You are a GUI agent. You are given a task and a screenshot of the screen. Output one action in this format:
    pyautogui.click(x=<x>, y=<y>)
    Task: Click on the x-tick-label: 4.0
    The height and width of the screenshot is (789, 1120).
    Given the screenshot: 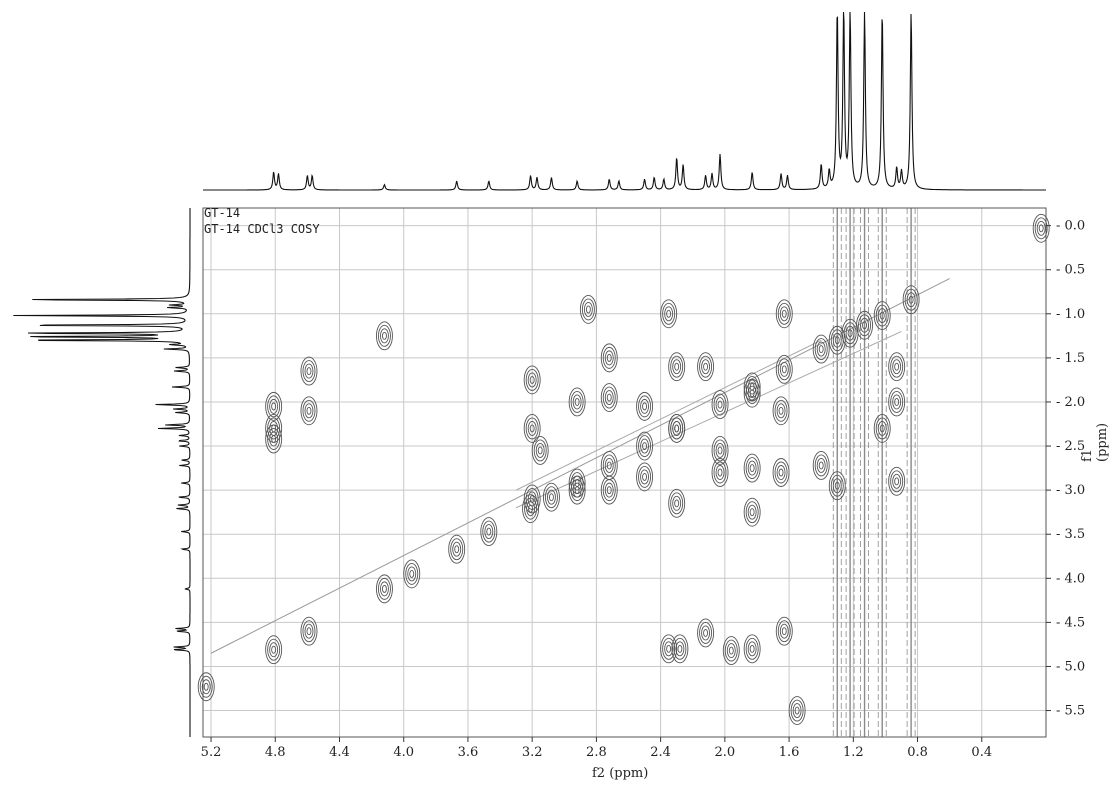 What is the action you would take?
    pyautogui.click(x=403, y=752)
    